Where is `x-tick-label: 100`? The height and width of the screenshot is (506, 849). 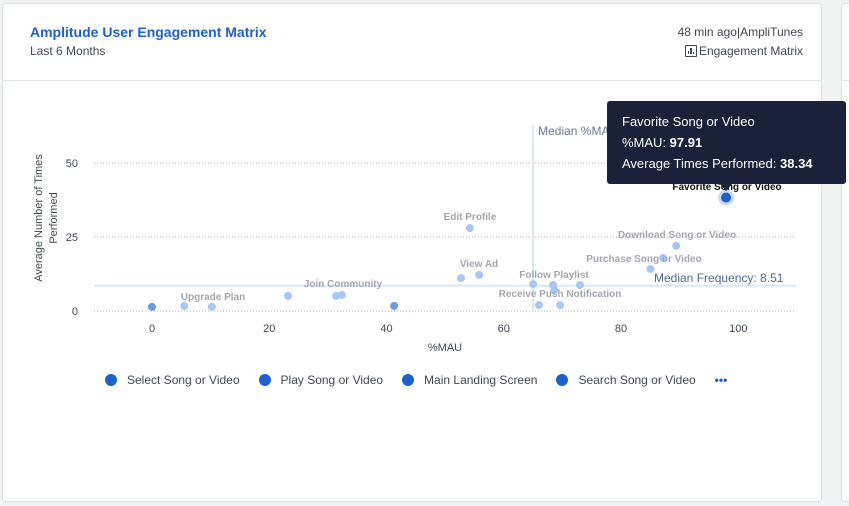 x-tick-label: 100 is located at coordinates (738, 329).